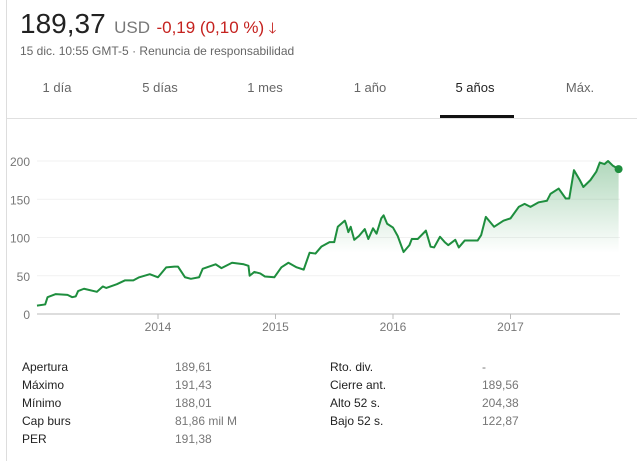  What do you see at coordinates (45, 367) in the screenshot?
I see `stat-label: Apertura` at bounding box center [45, 367].